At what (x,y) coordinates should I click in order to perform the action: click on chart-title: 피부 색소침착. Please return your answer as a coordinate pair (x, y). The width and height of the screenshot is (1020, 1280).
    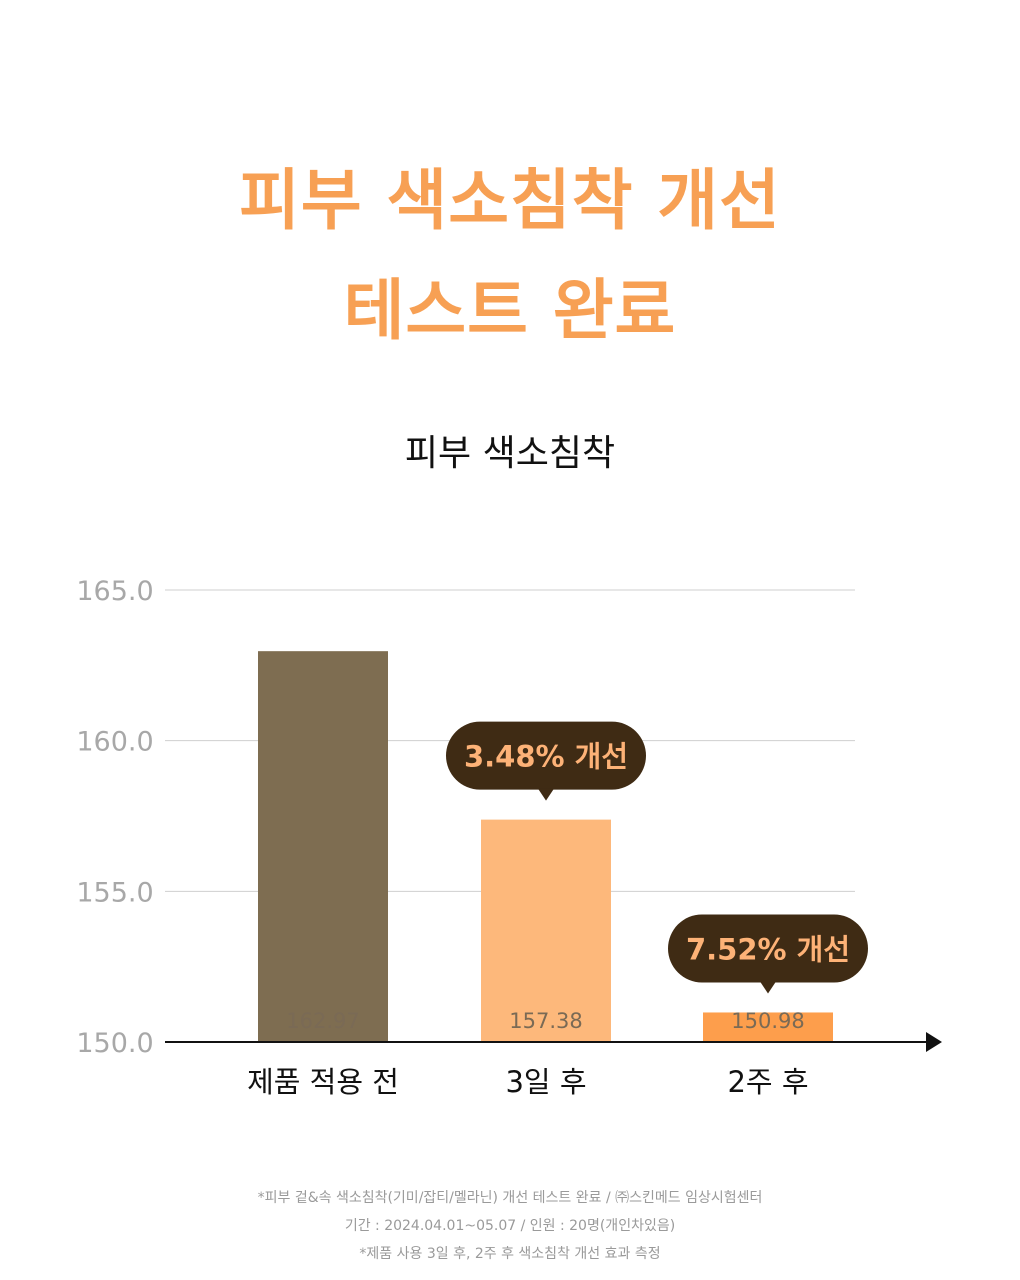
    Looking at the image, I should click on (510, 453).